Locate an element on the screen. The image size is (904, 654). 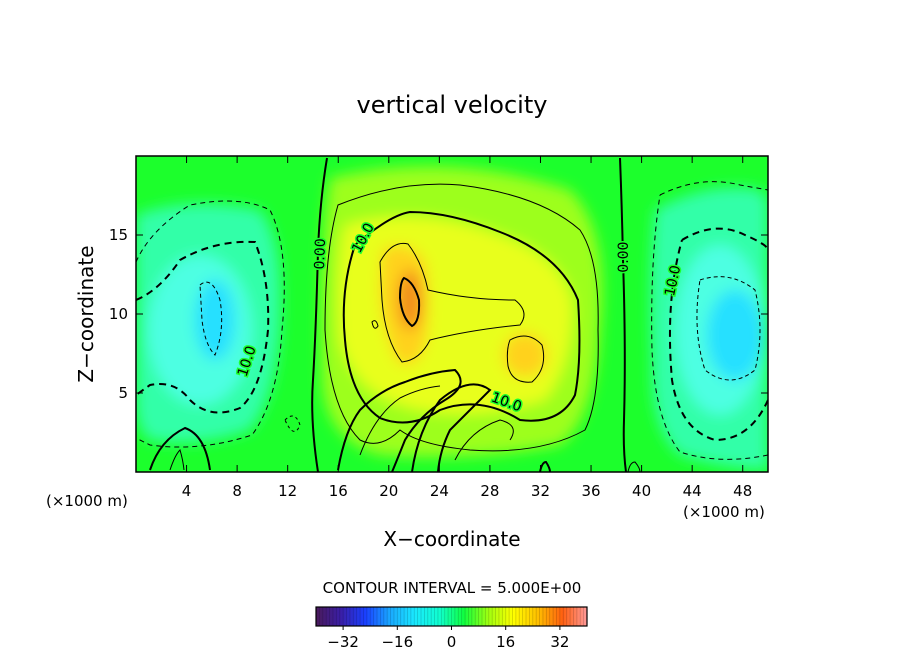
contour-neg10-right is located at coordinates (718, 334).